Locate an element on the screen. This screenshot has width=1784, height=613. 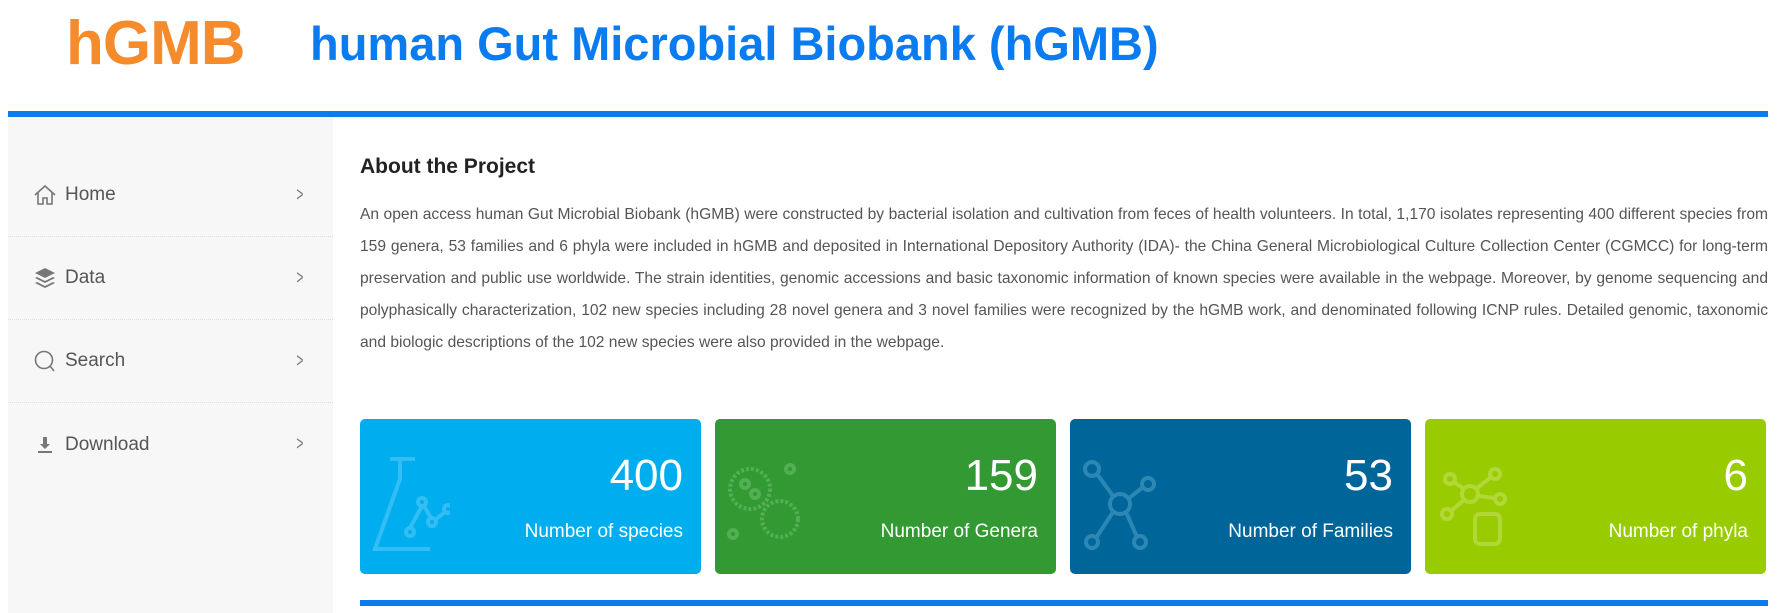
stat-card-species: 400 Number of species is located at coordinates (530, 496).